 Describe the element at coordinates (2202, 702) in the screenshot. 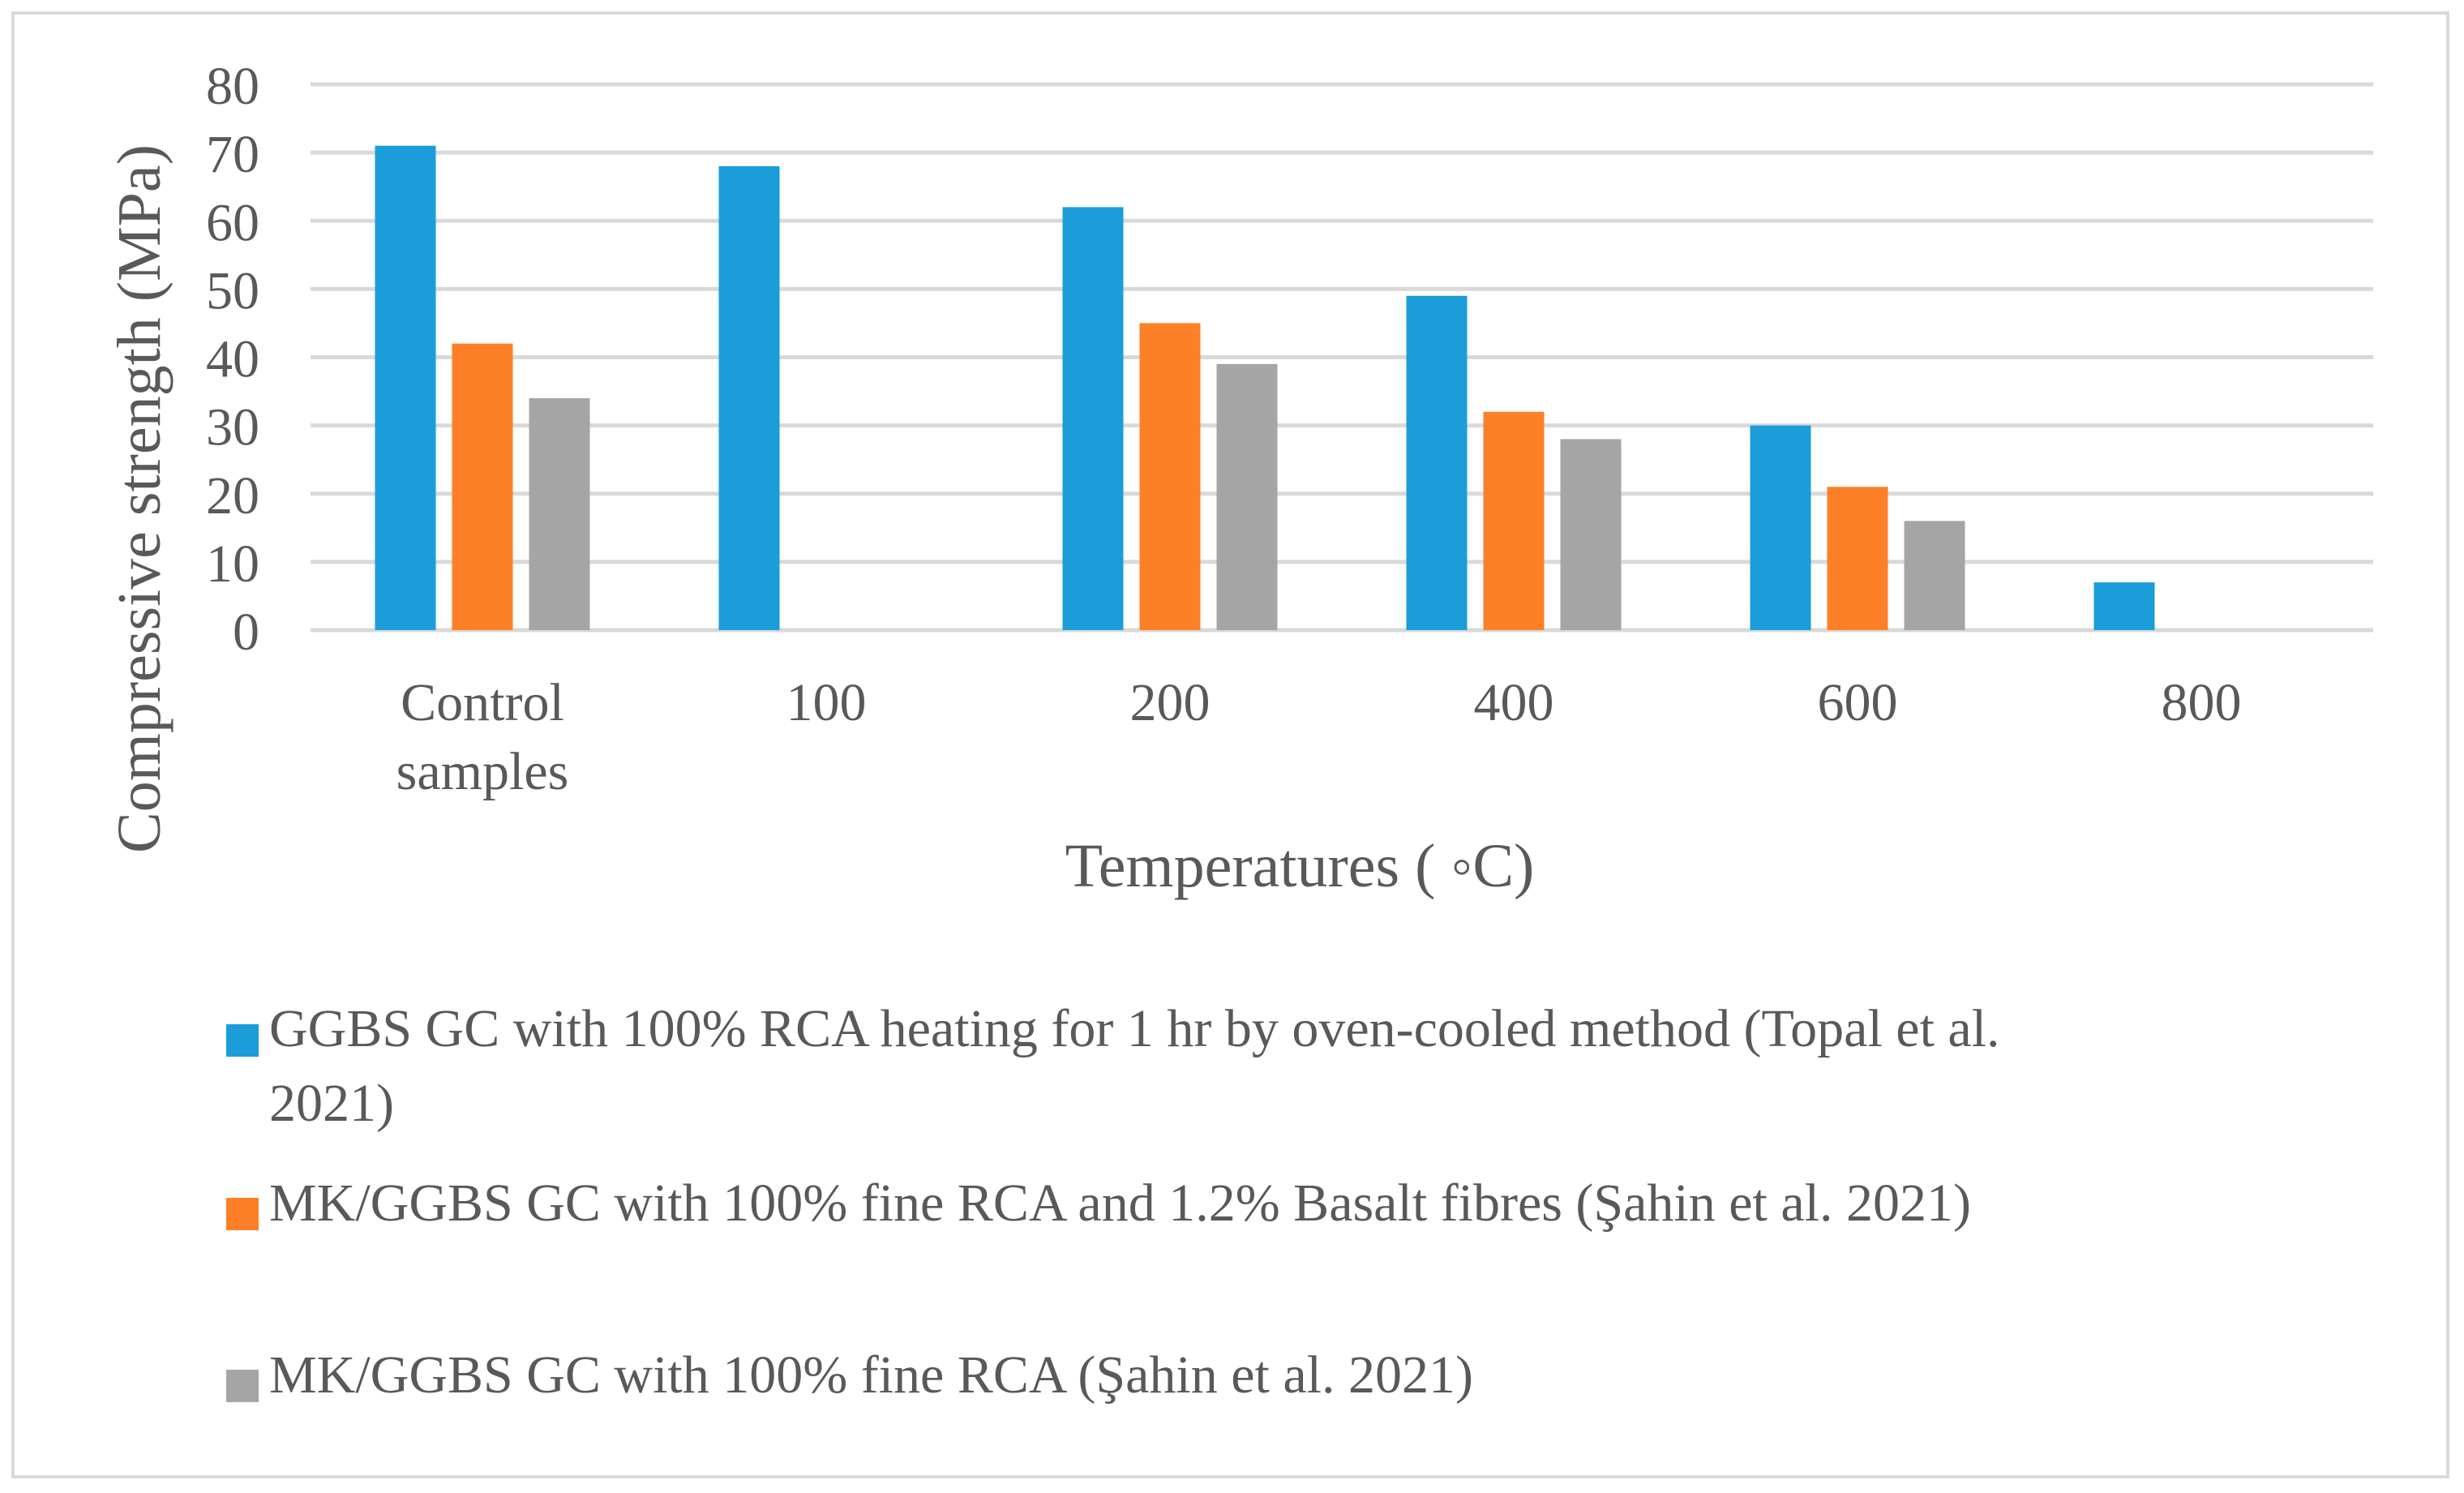

I see `x-tick-label: 800` at that location.